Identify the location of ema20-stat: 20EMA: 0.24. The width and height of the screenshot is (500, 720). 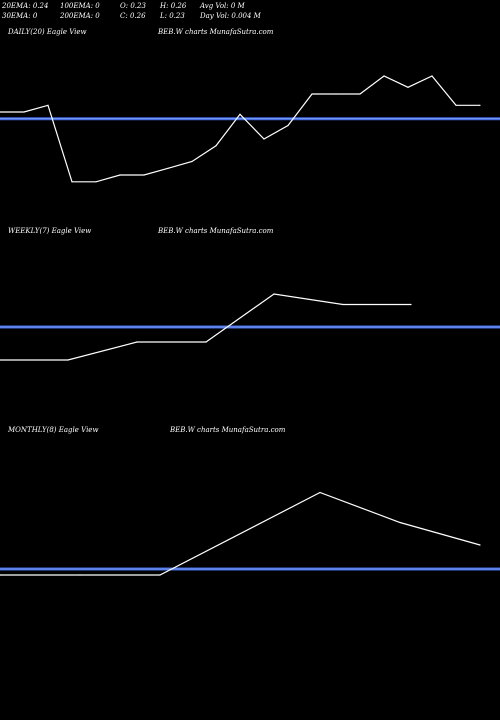
(25, 6).